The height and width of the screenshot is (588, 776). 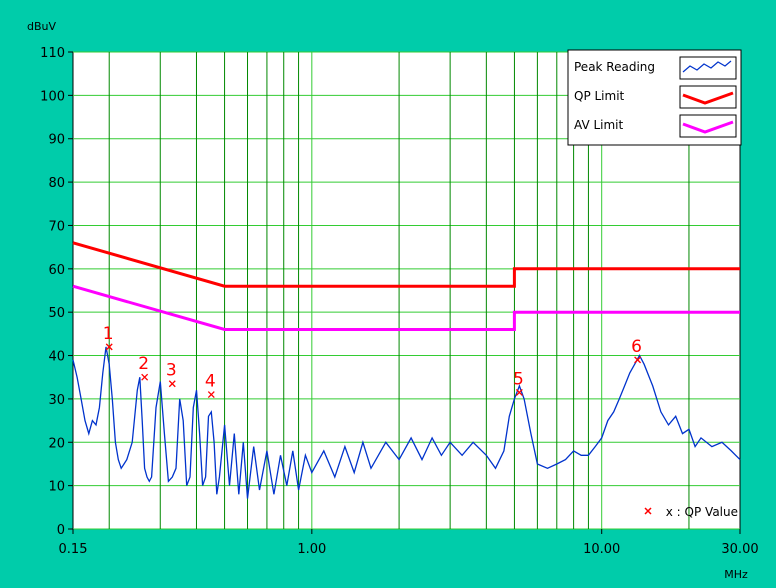 What do you see at coordinates (601, 549) in the screenshot?
I see `x-tick-label: 10.00` at bounding box center [601, 549].